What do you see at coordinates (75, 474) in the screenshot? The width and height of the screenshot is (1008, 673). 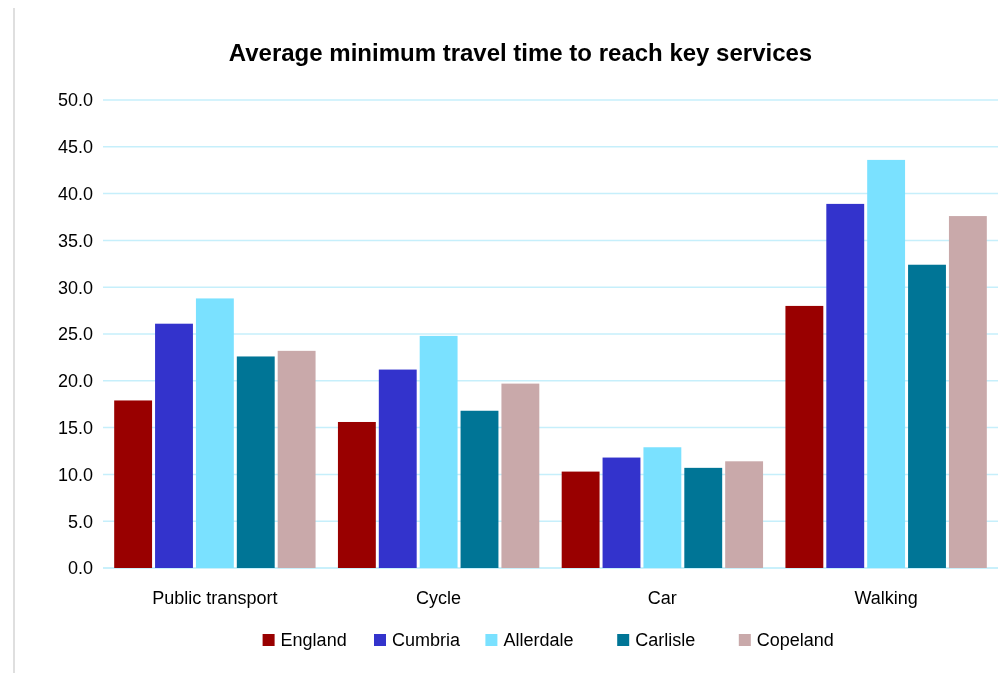 I see `y-tick-label: 10.0` at bounding box center [75, 474].